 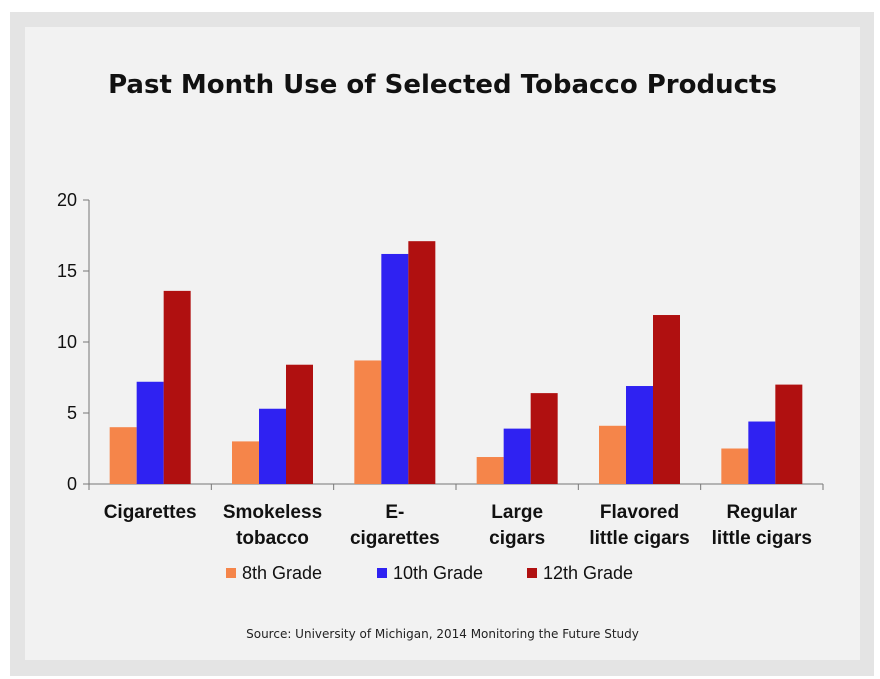 What do you see at coordinates (72, 413) in the screenshot?
I see `y-tick-label: 5` at bounding box center [72, 413].